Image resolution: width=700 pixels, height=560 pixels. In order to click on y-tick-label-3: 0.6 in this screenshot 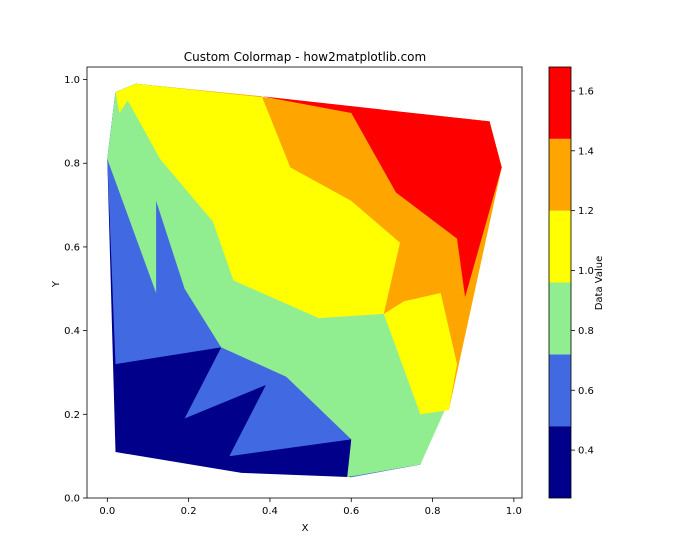, I will do `click(72, 247)`.